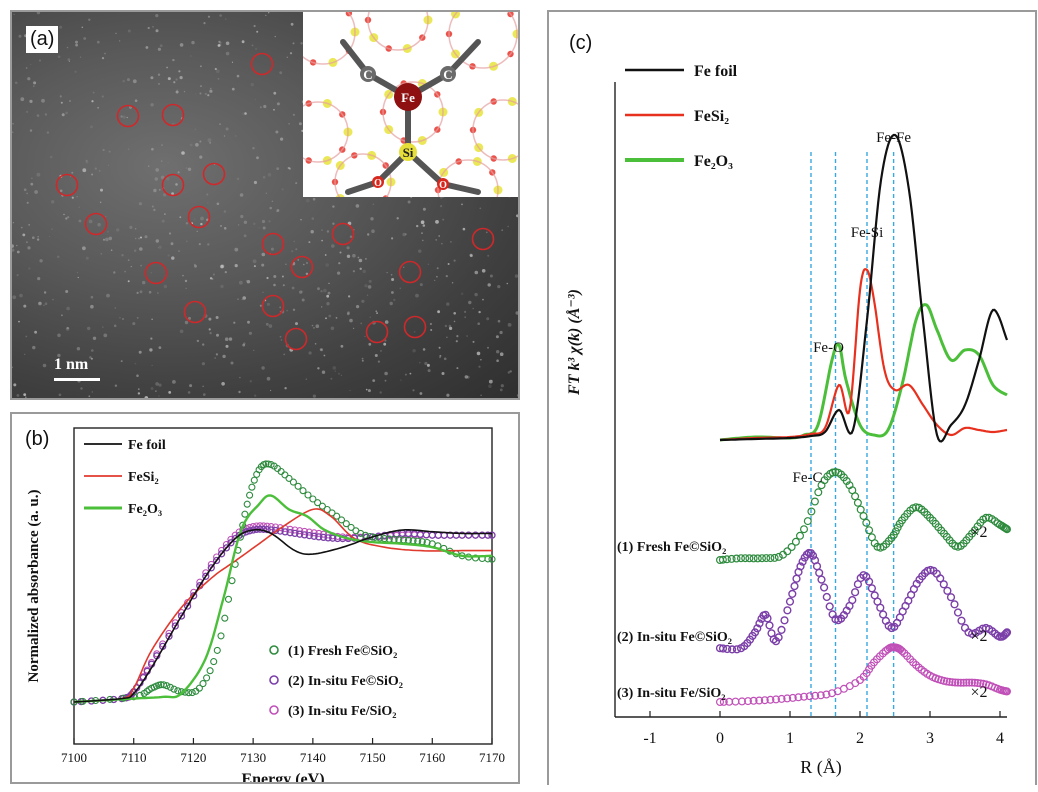  I want to click on scale-bar, so click(77, 379).